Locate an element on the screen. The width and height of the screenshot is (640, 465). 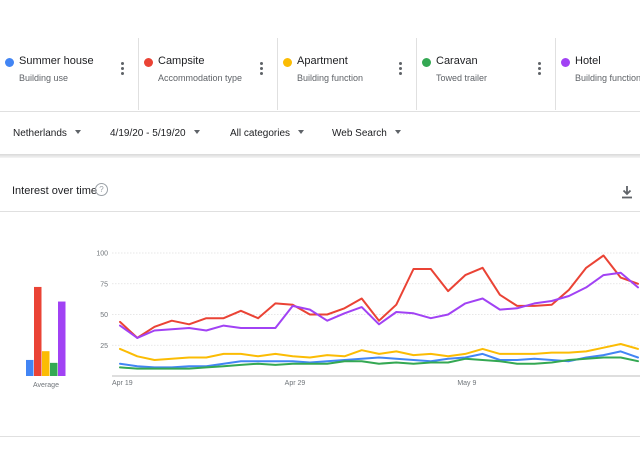
term-card-apartment: Apartment Building function is located at coordinates (347, 74).